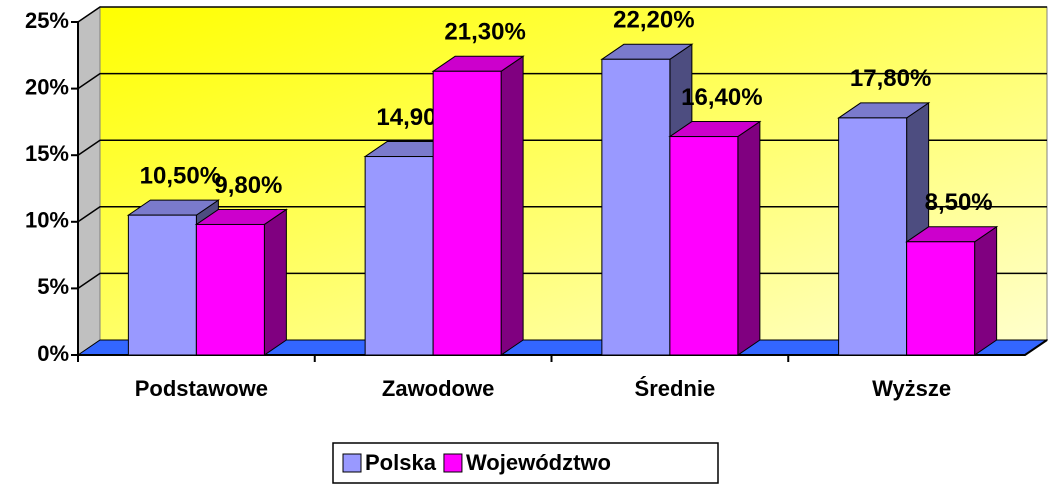  I want to click on value-label: 9,80%, so click(248, 185).